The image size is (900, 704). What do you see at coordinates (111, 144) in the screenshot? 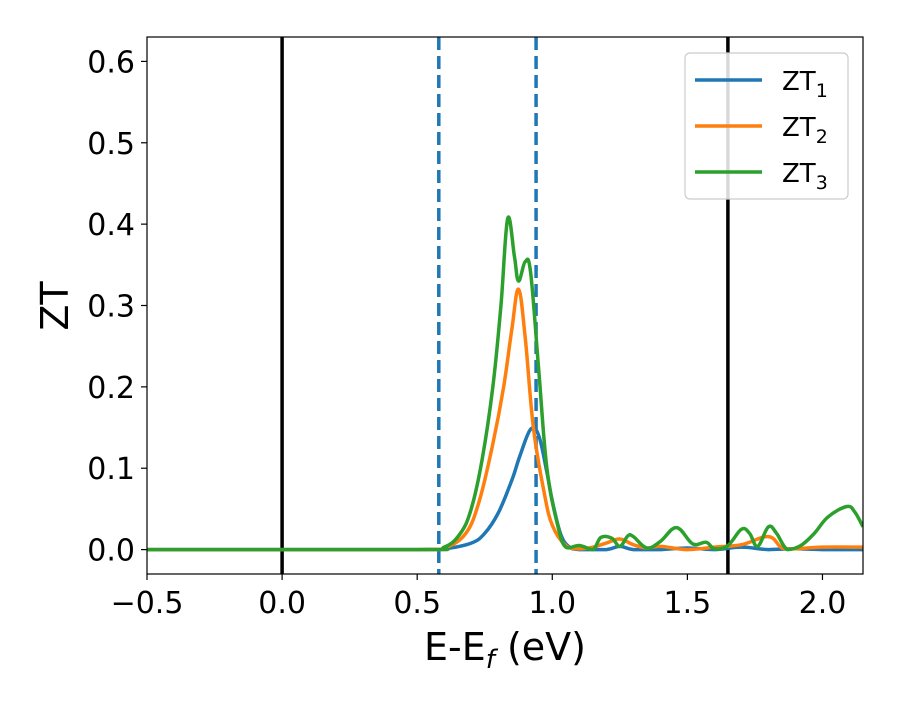
I see `y-tick-label: 0.5` at bounding box center [111, 144].